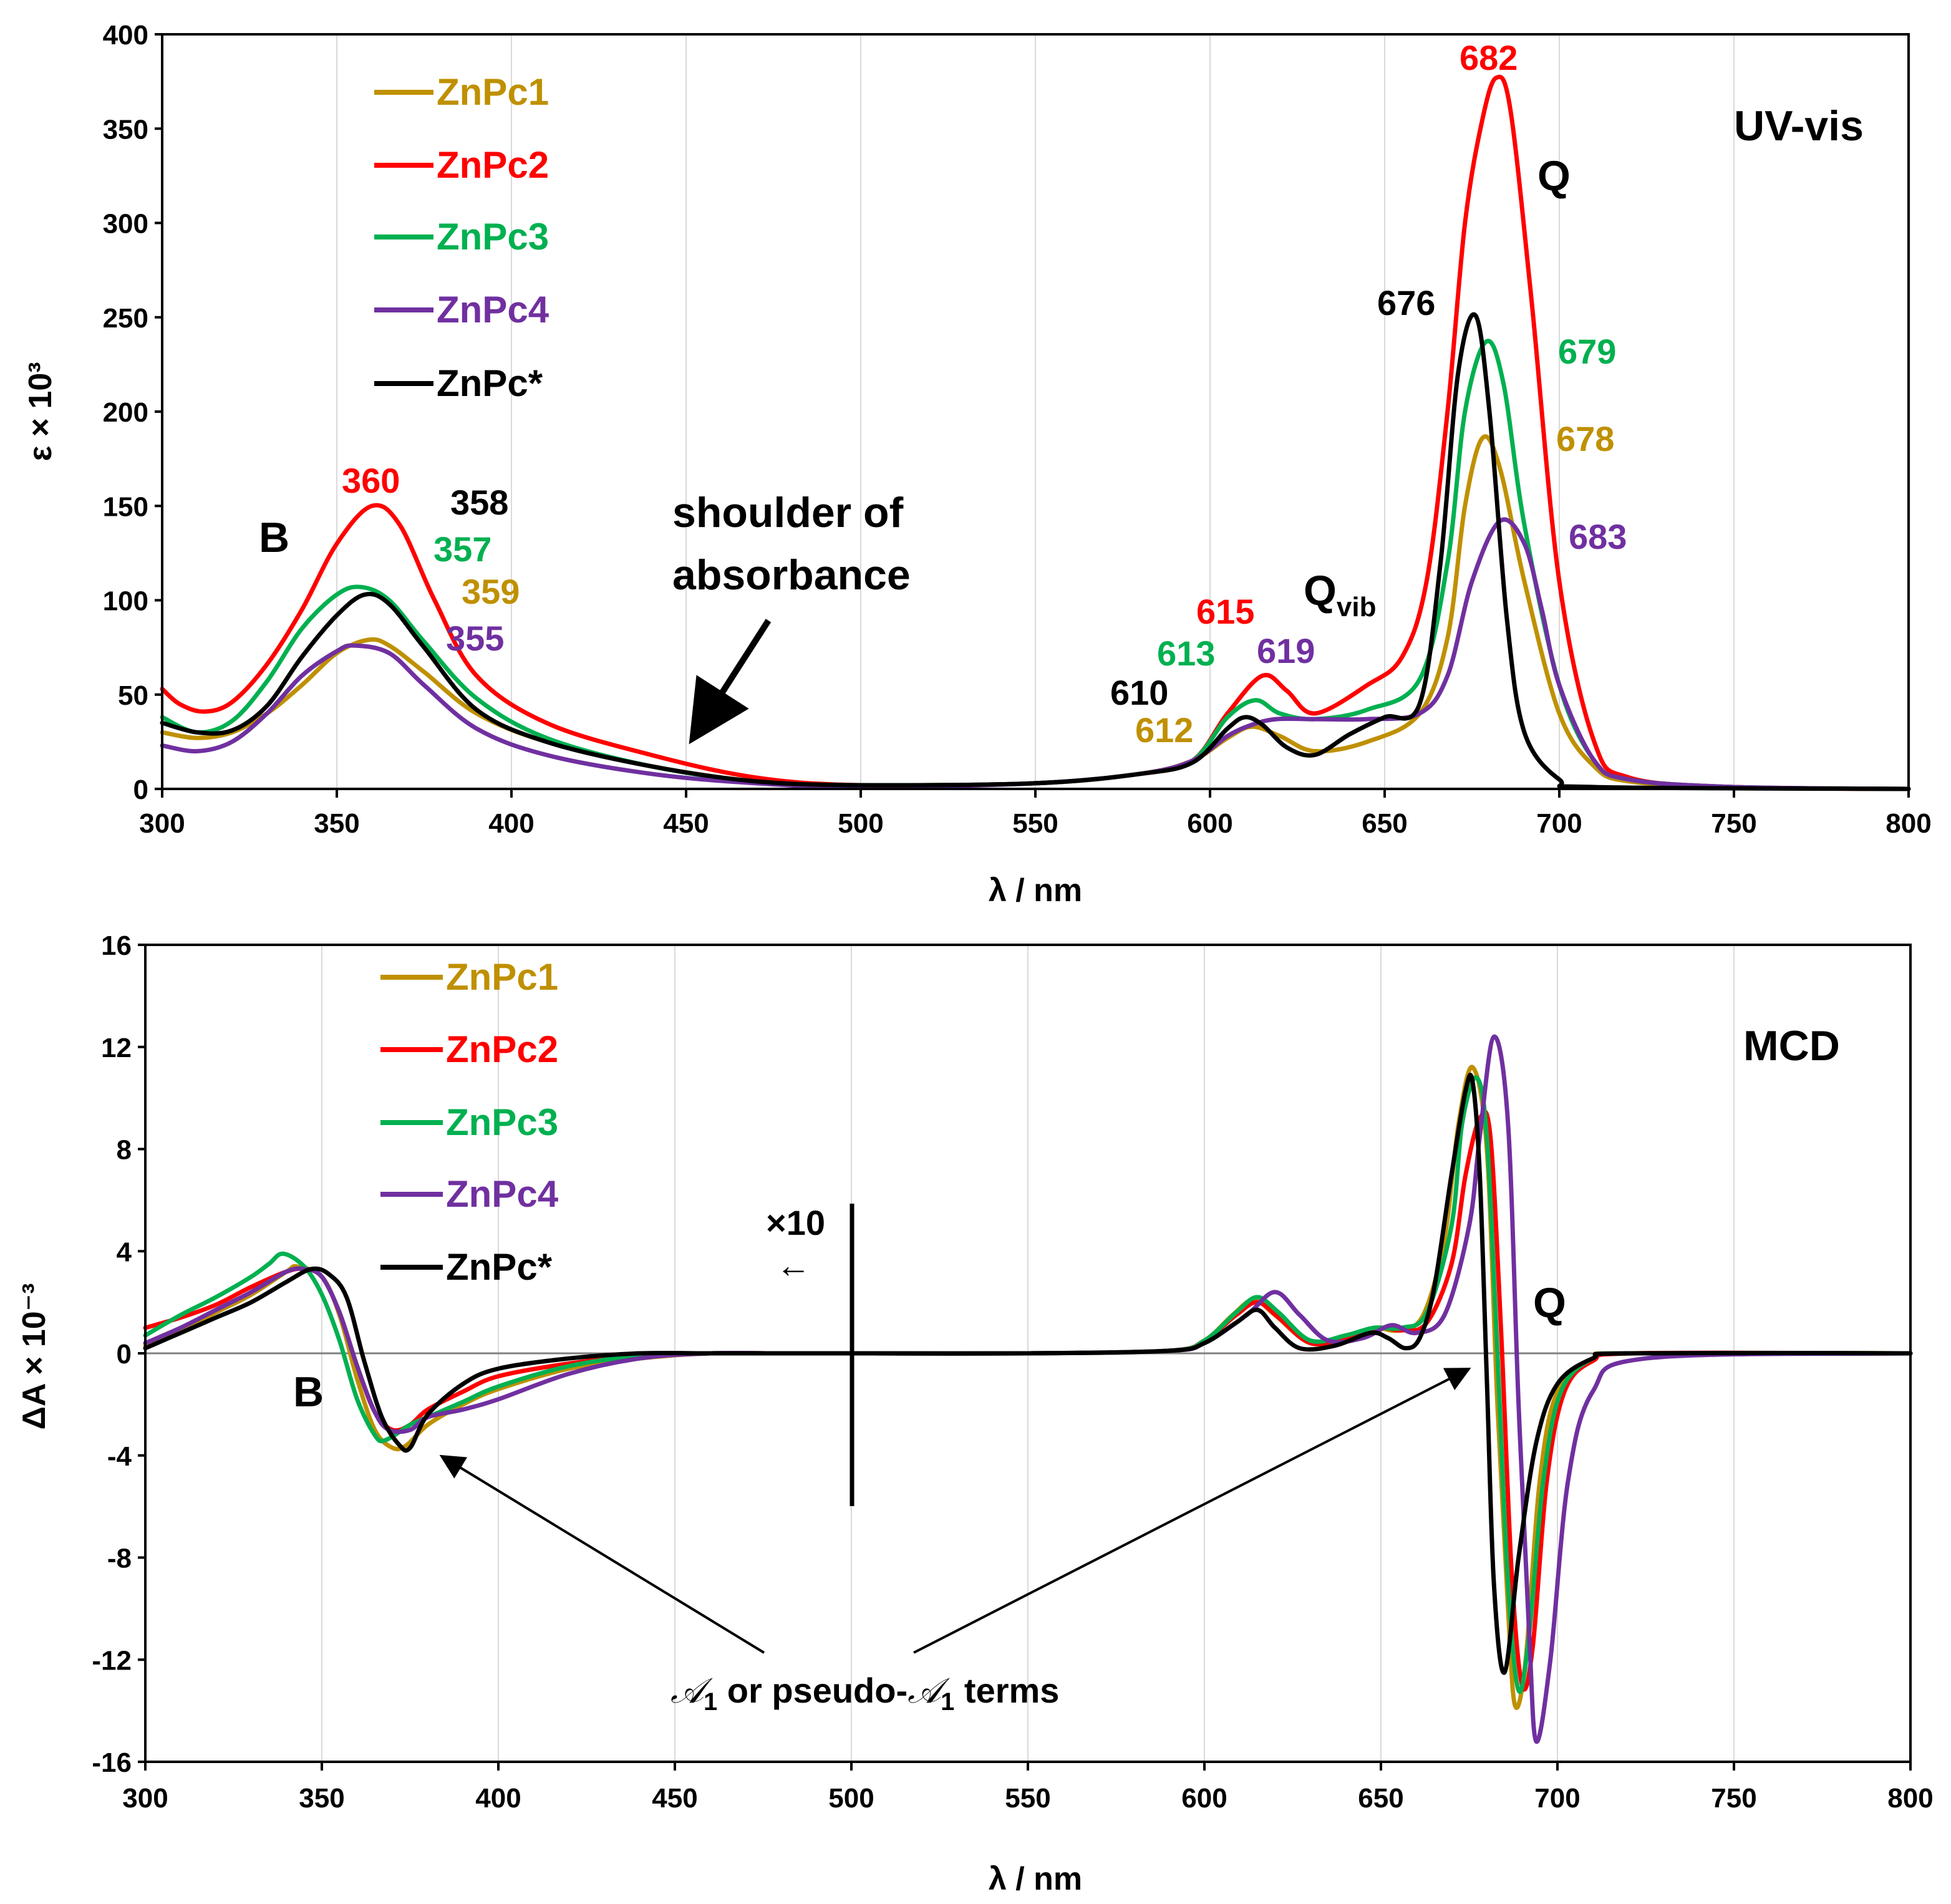 The width and height of the screenshot is (1951, 1904). Describe the element at coordinates (1225, 611) in the screenshot. I see `peak-label-qvib-znpc2: 615` at that location.